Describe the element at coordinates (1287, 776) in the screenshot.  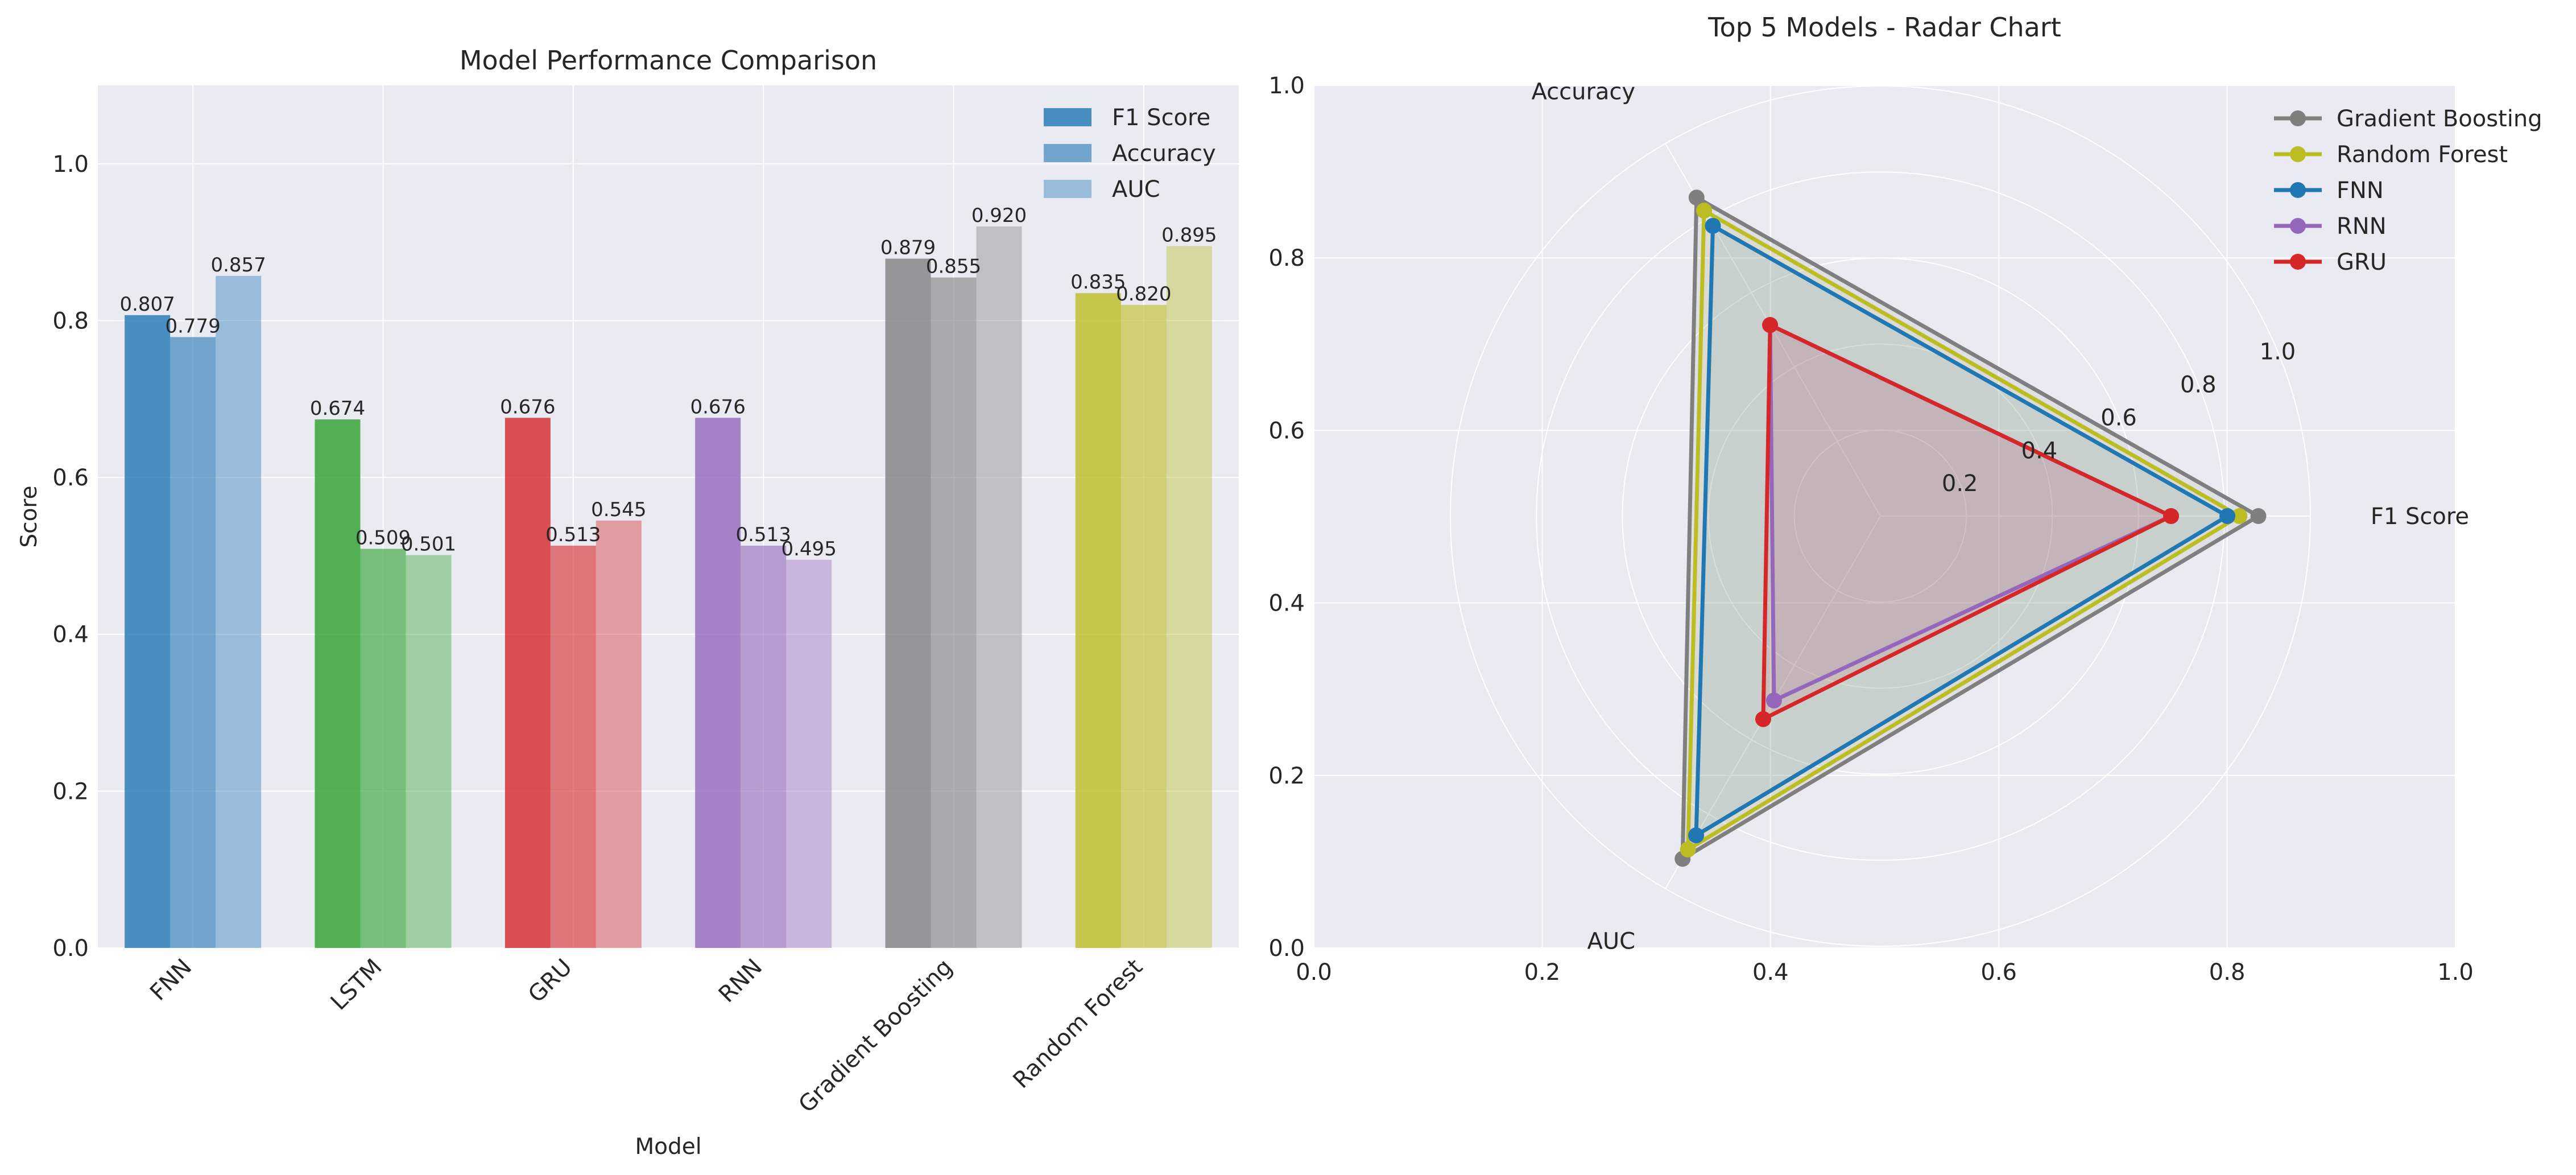
I see `radar-y-tick-label: 0.2` at that location.